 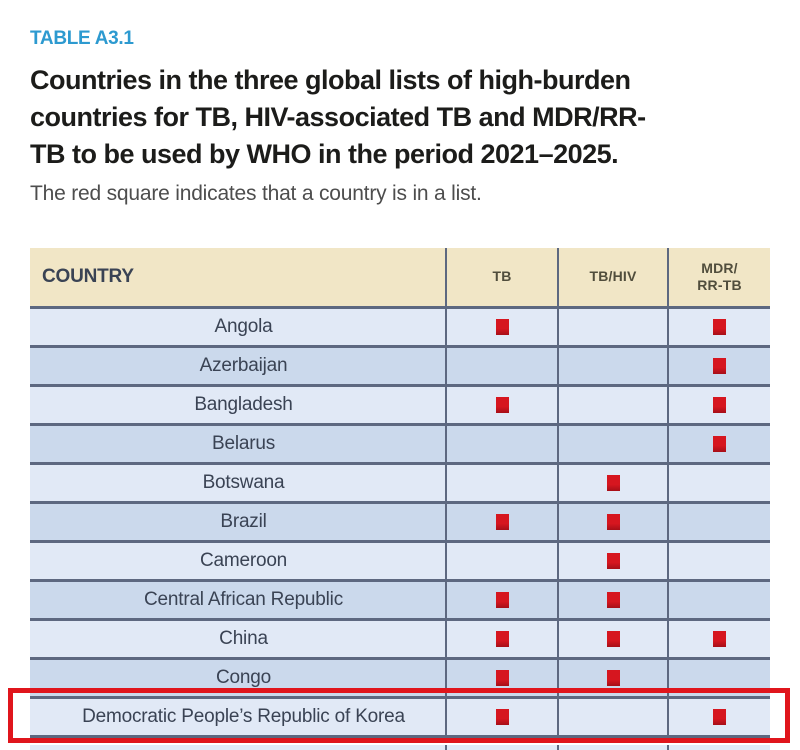 I want to click on column-header-country: COUNTRY, so click(x=88, y=277).